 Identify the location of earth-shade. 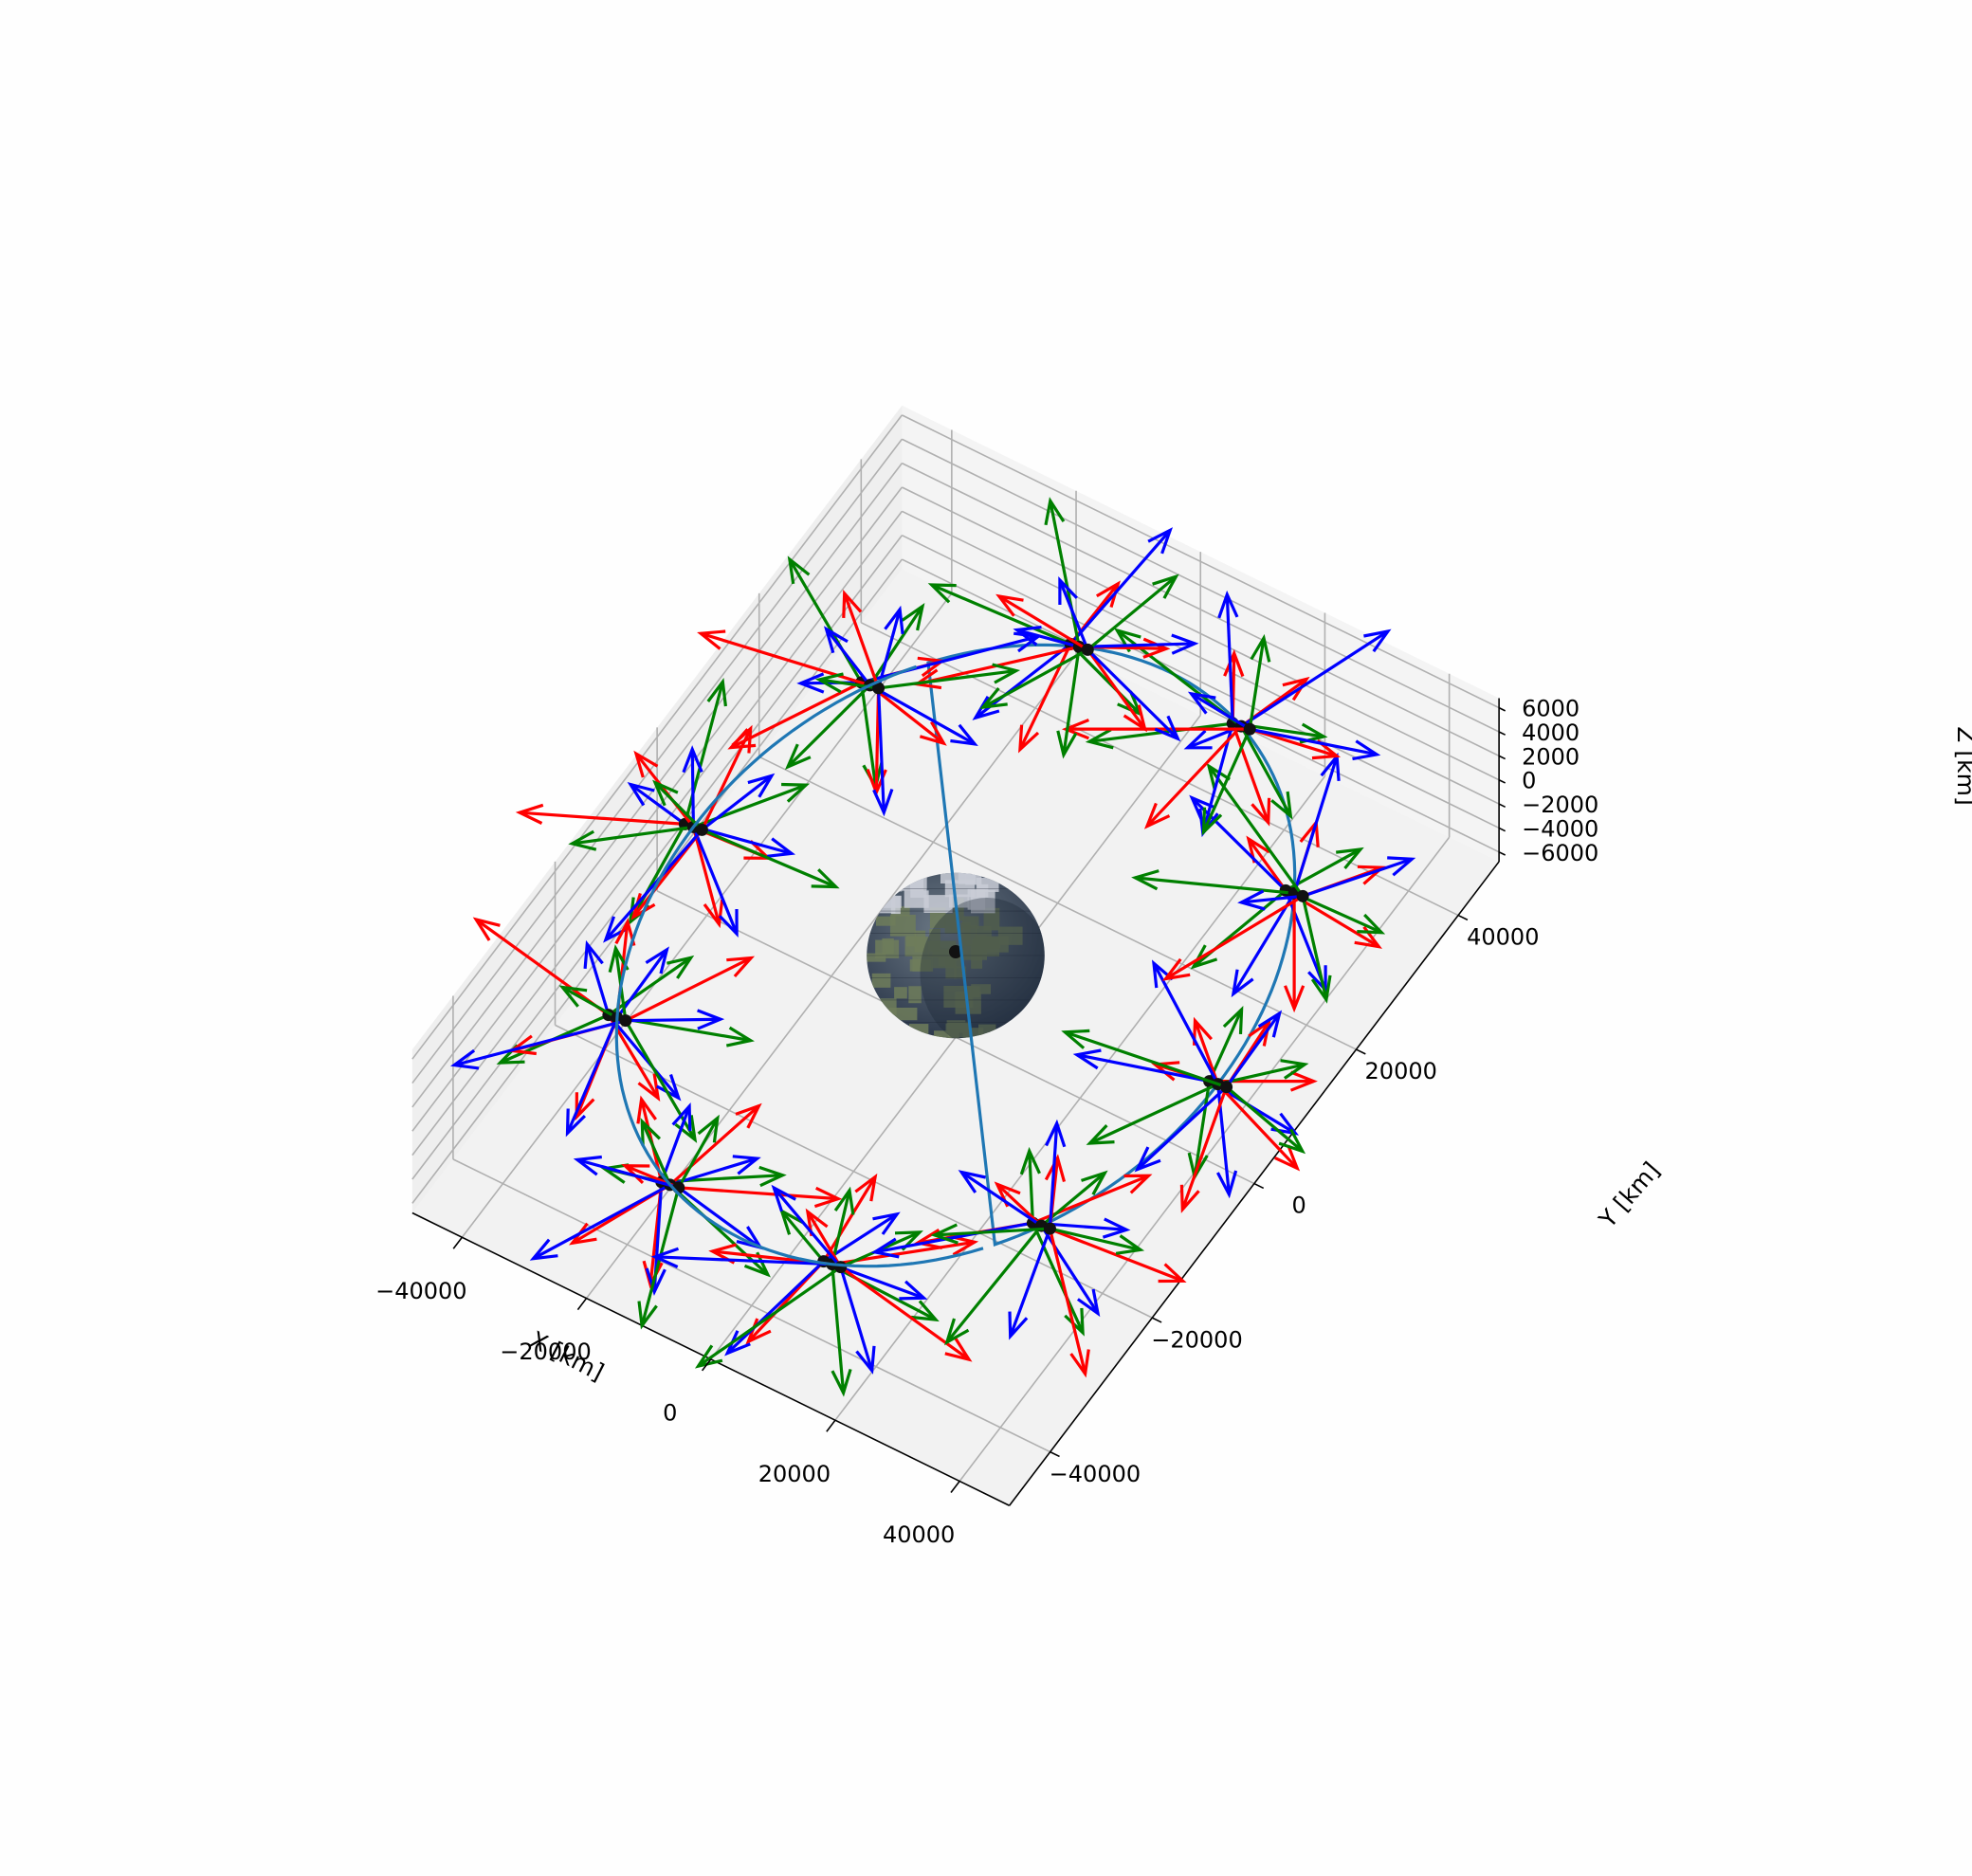
(982, 968).